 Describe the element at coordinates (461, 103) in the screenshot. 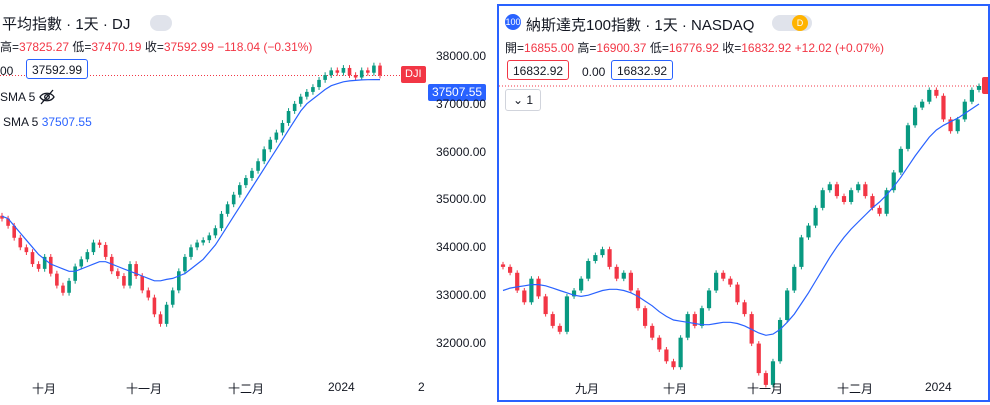

I see `price-axis-tick: 37000.00` at that location.